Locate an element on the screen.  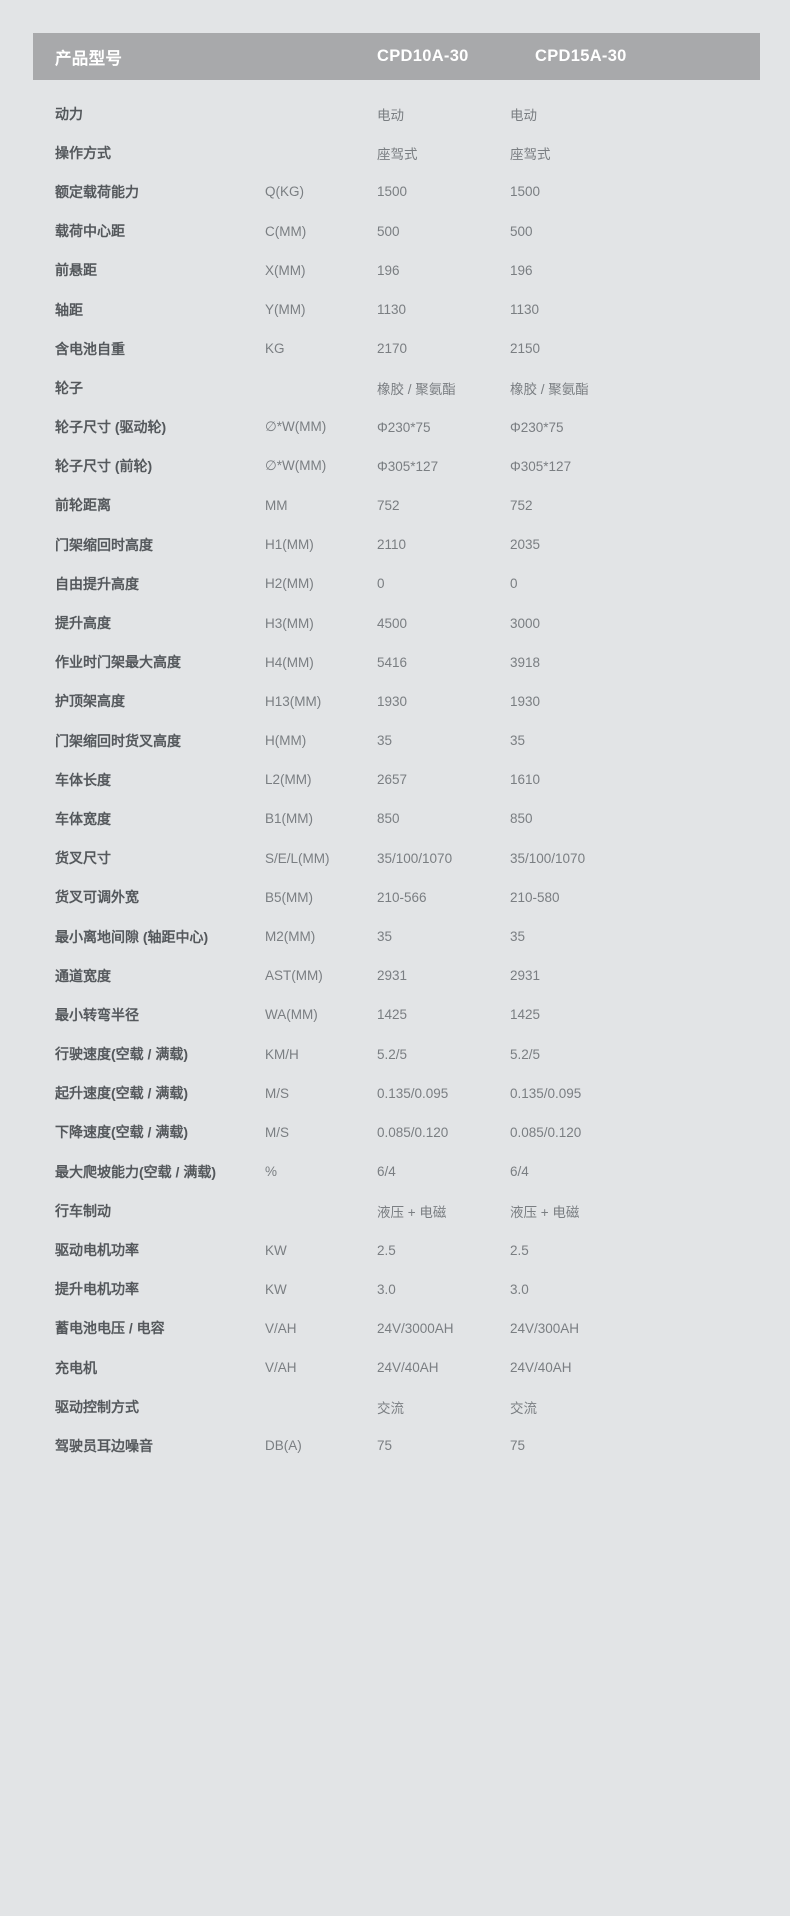
row-label: 驱动电机功率 is located at coordinates (97, 1250).